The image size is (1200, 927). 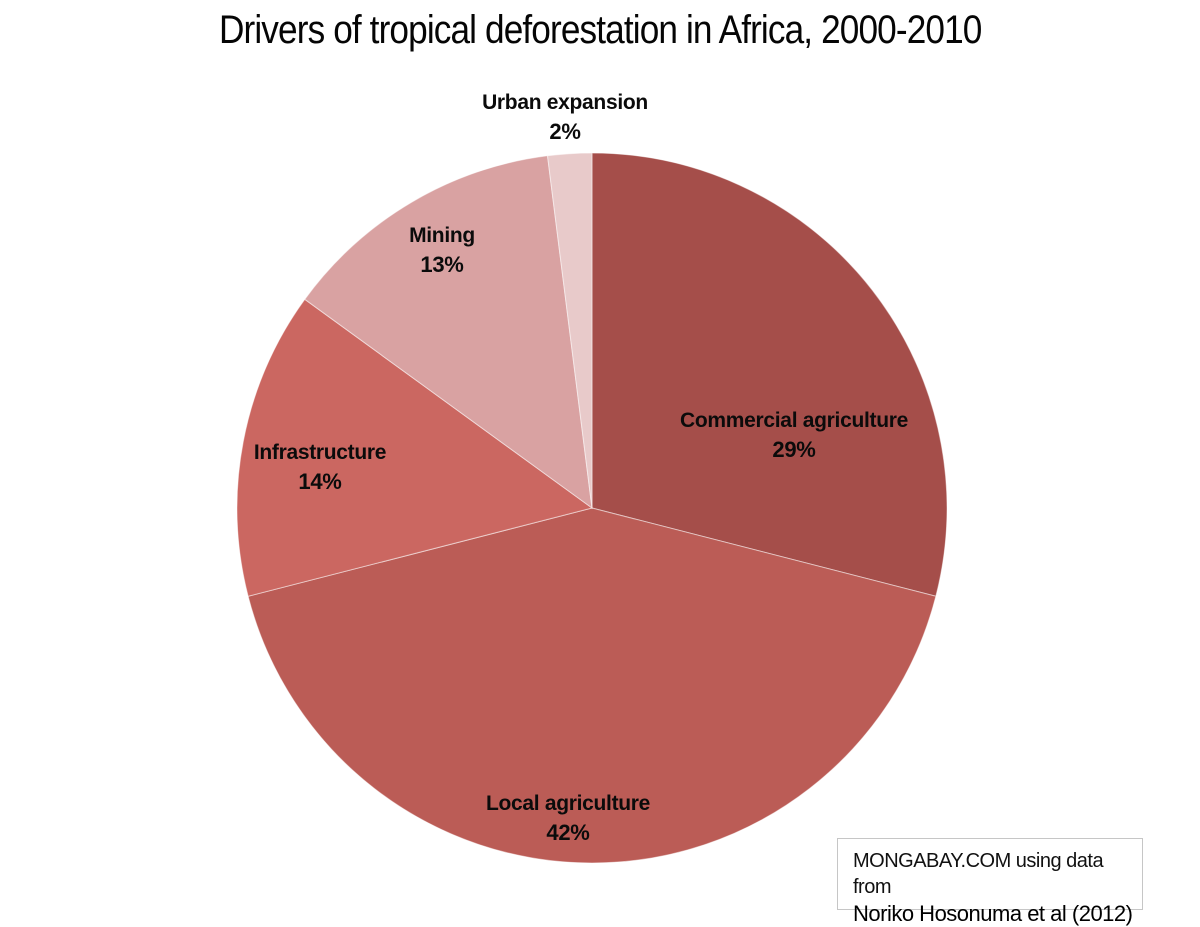 I want to click on slice-label-value: 13%, so click(x=442, y=264).